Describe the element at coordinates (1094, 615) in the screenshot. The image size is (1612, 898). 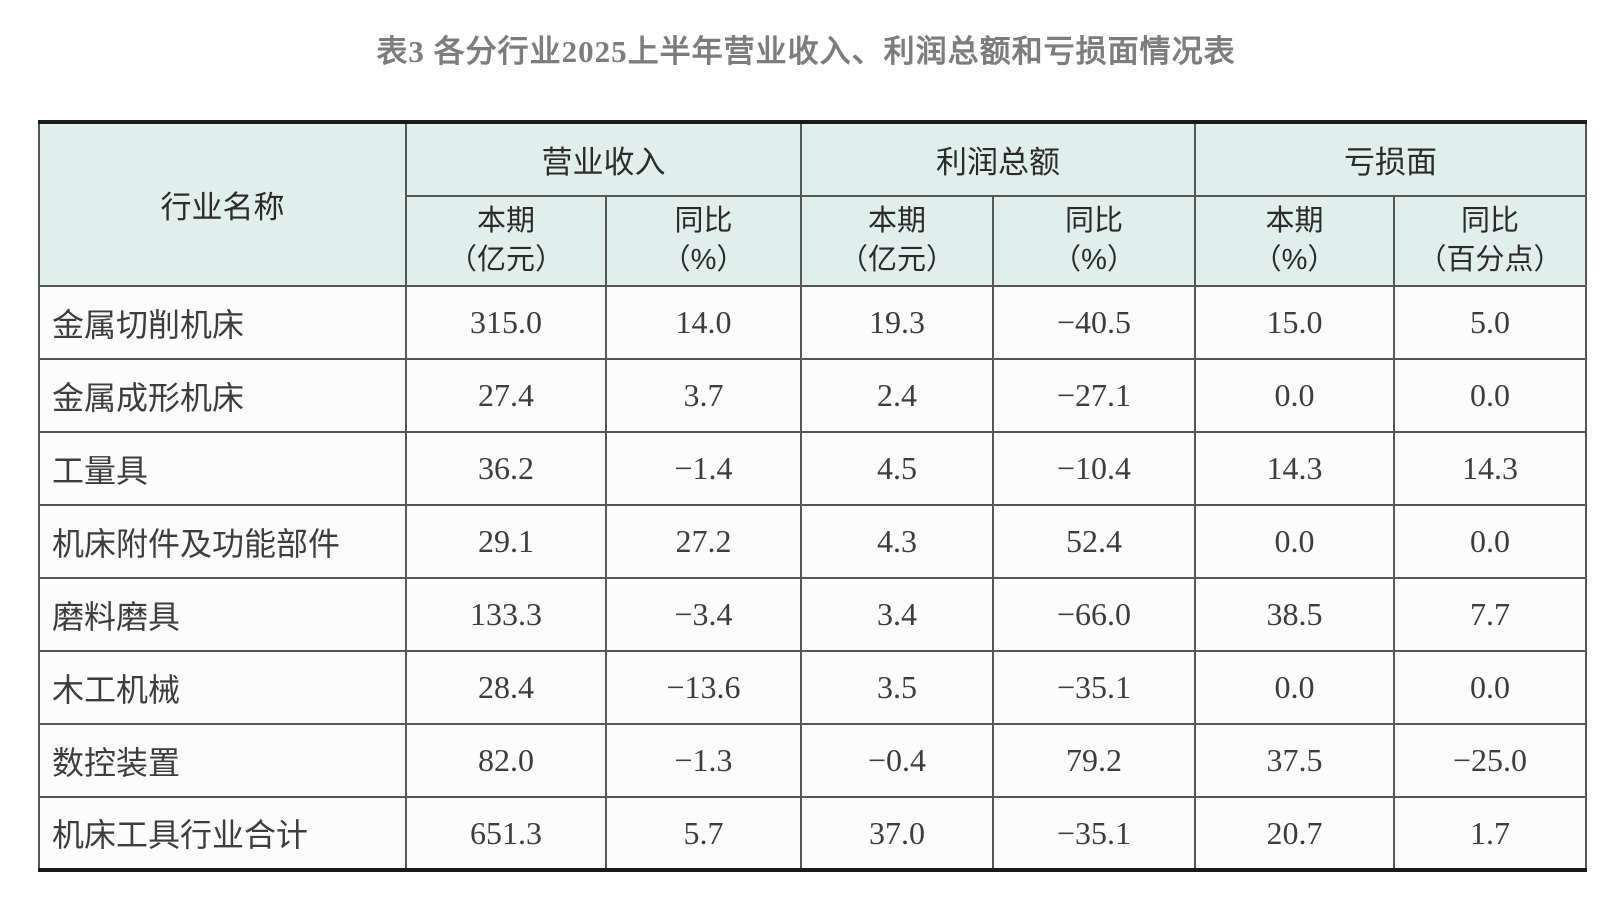
I see `value-cell: −66.0` at that location.